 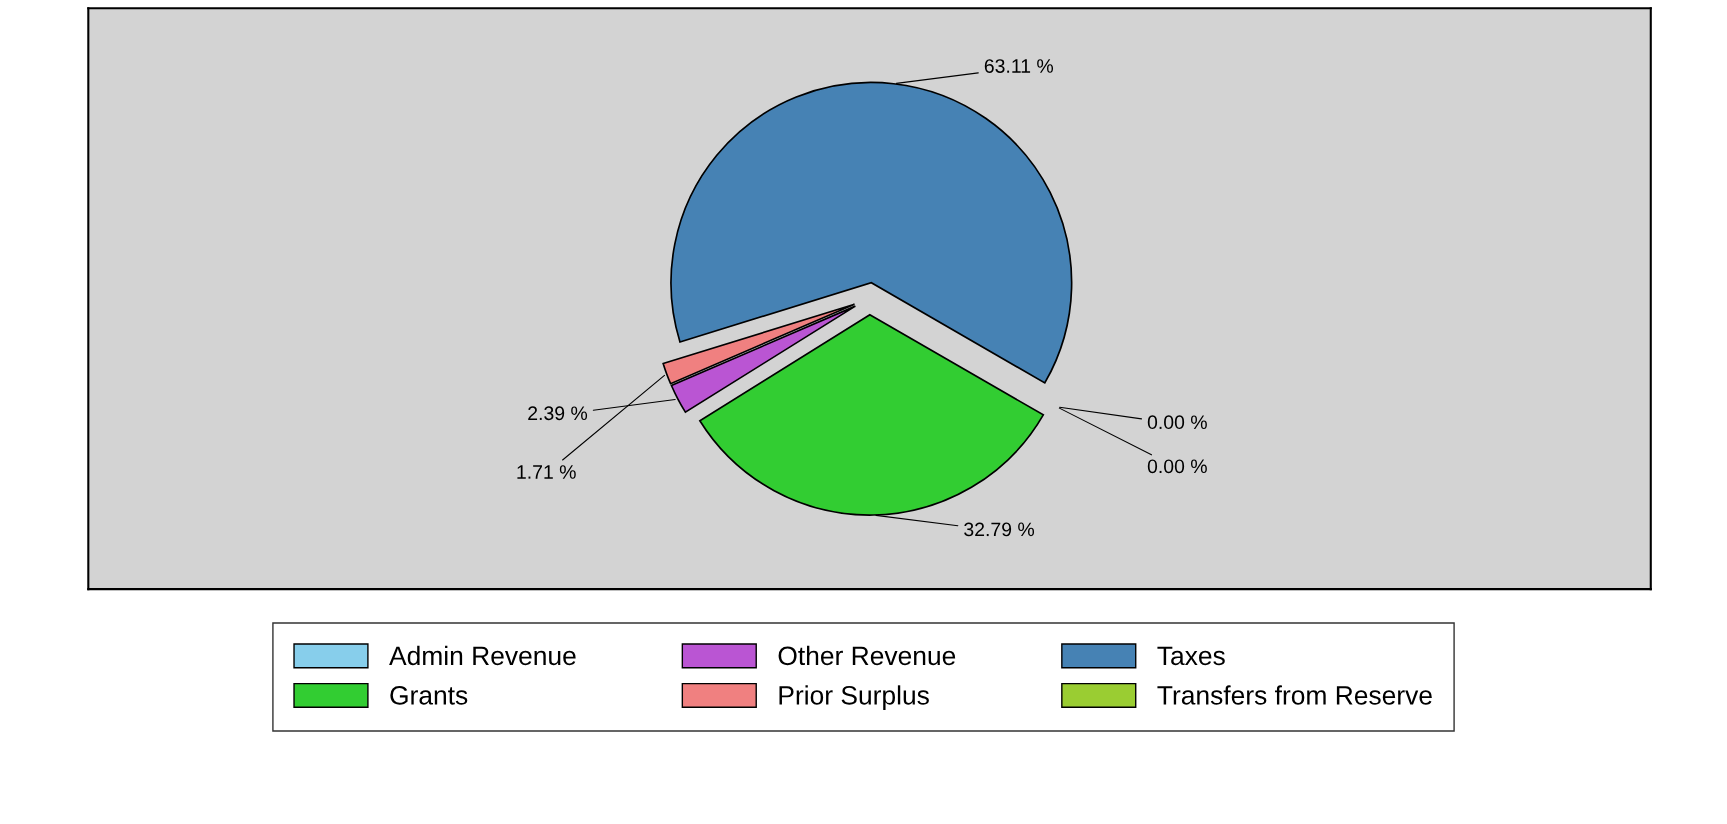 What do you see at coordinates (867, 655) in the screenshot?
I see `legend-label: Other Revenue` at bounding box center [867, 655].